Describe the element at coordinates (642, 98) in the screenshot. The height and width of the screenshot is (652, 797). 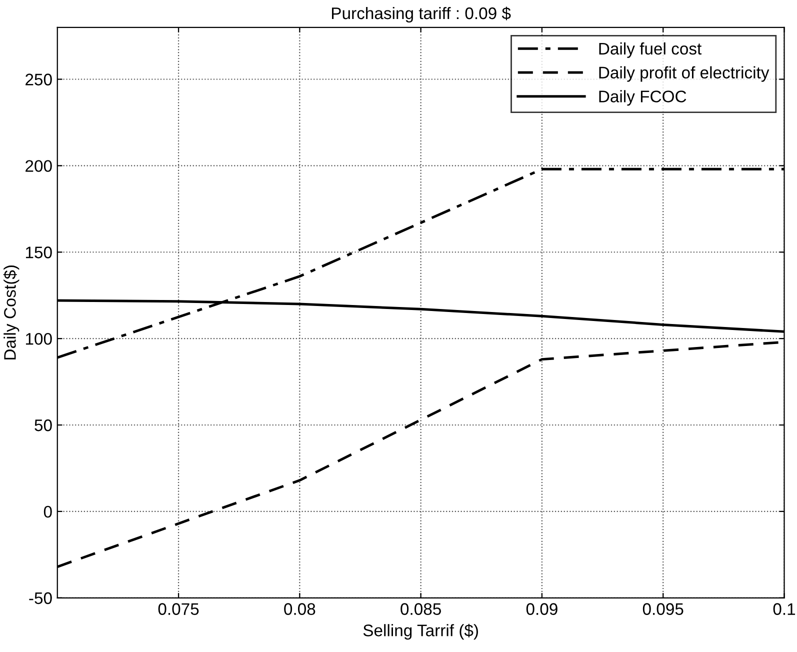
I see `legend-label: Daily FCOC` at that location.